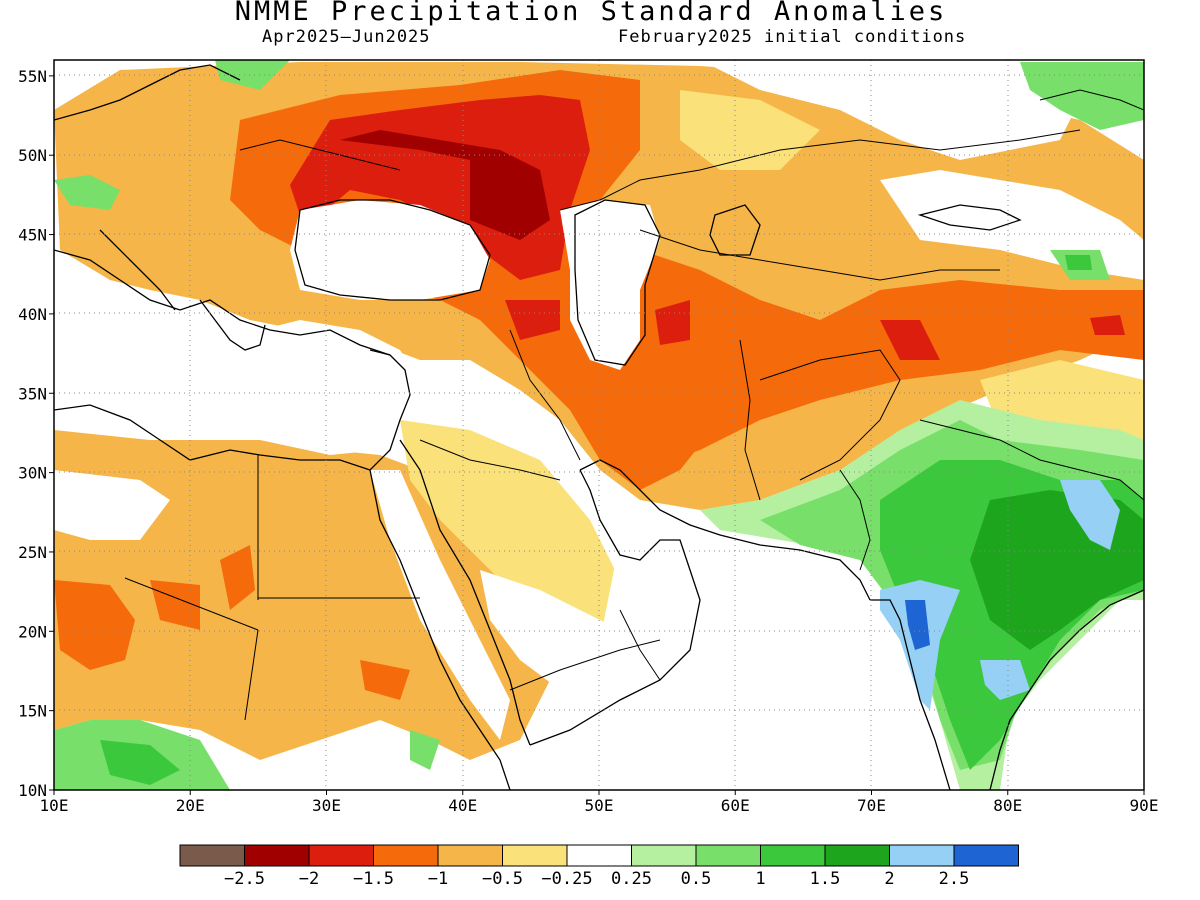 Image resolution: width=1200 pixels, height=900 pixels. I want to click on anomaly-region-sudan-orange, so click(385, 680).